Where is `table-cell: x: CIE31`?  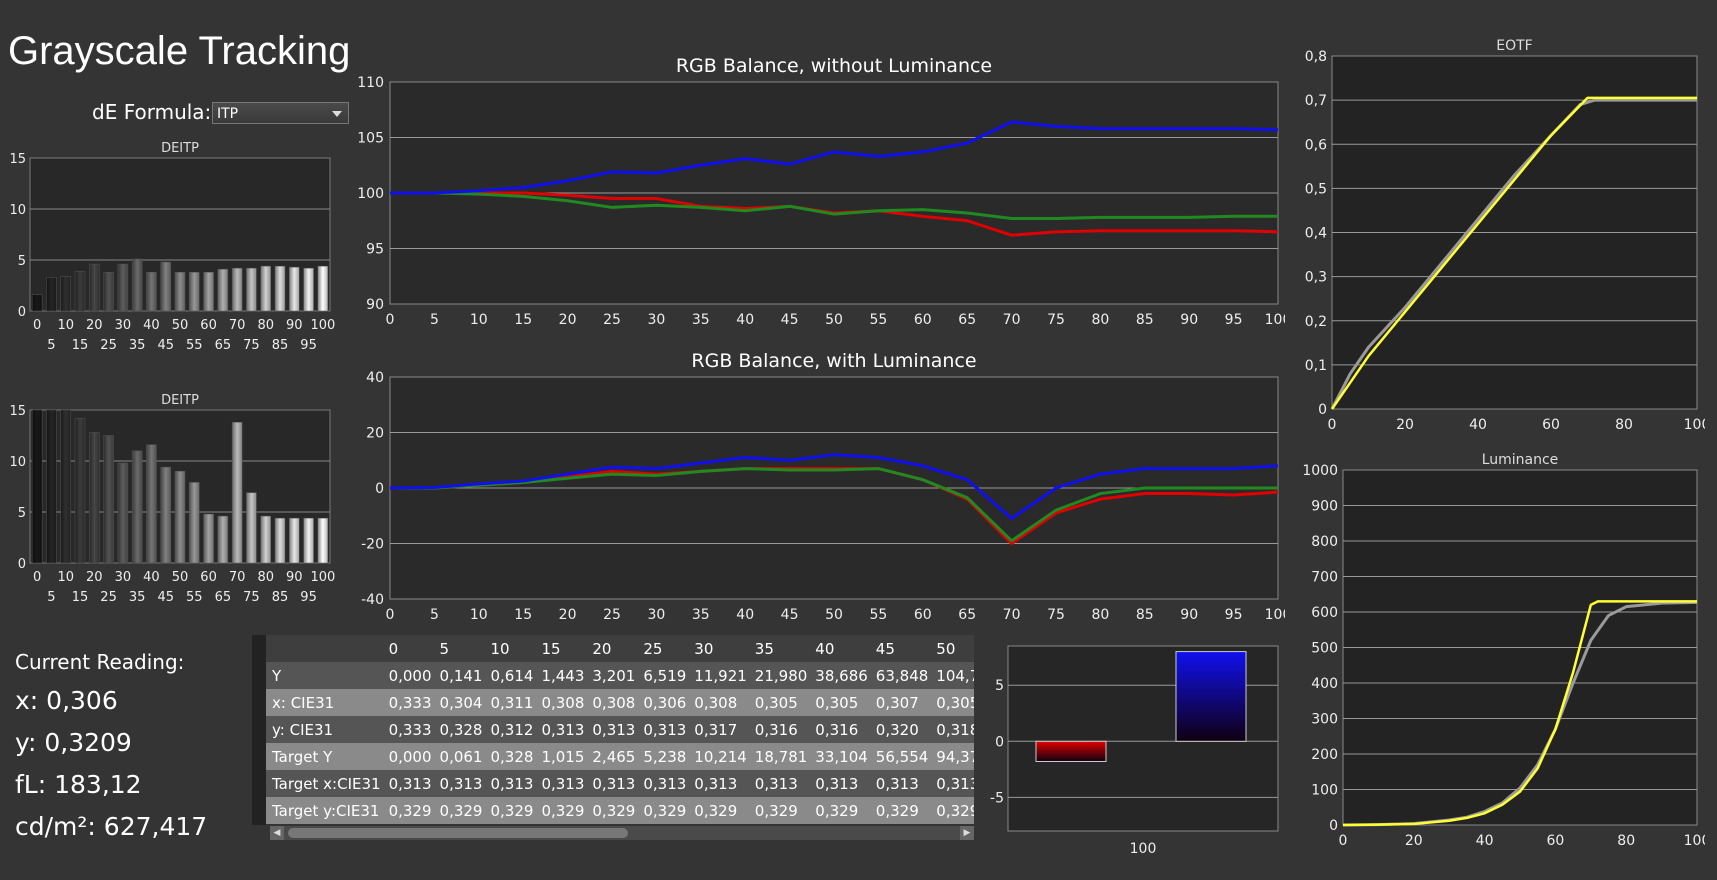 table-cell: x: CIE31 is located at coordinates (318, 702).